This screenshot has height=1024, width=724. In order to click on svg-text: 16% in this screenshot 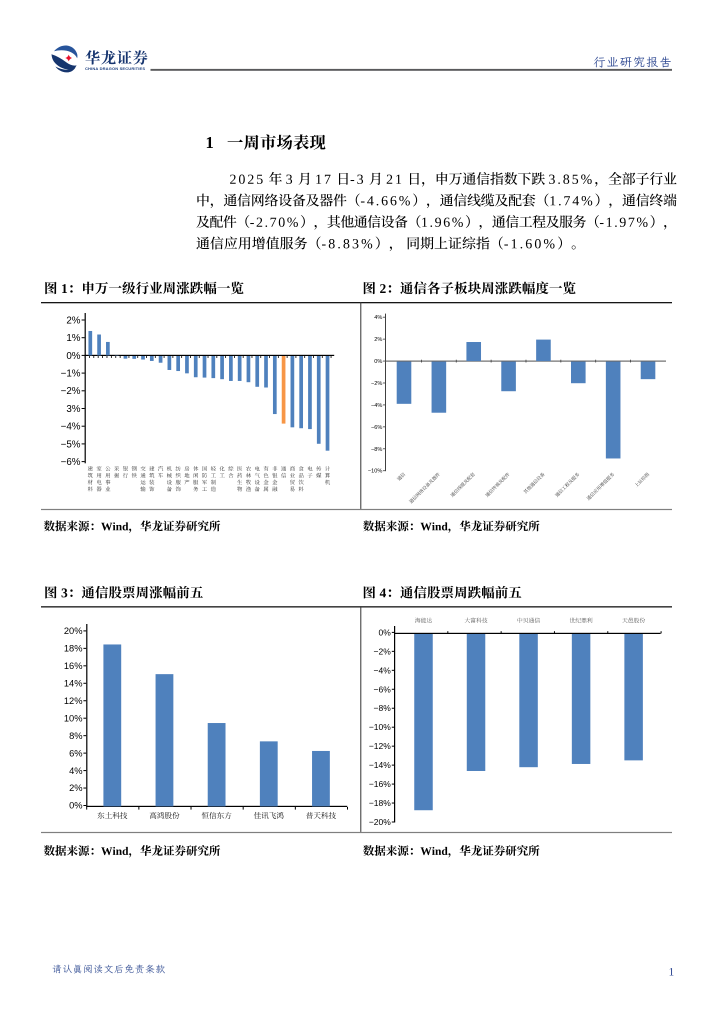, I will do `click(73, 666)`.